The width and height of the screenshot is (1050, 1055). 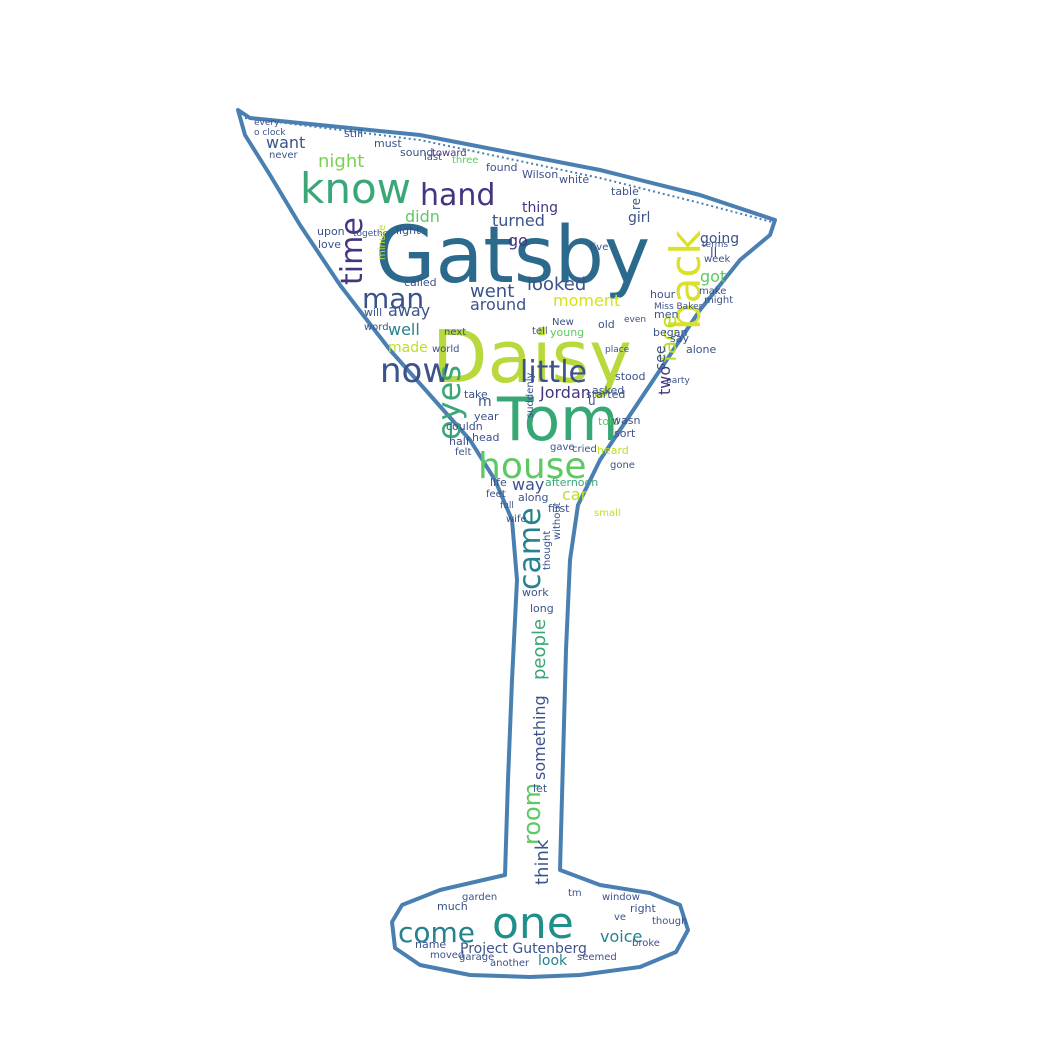 What do you see at coordinates (518, 220) in the screenshot?
I see `word-turned: turned` at bounding box center [518, 220].